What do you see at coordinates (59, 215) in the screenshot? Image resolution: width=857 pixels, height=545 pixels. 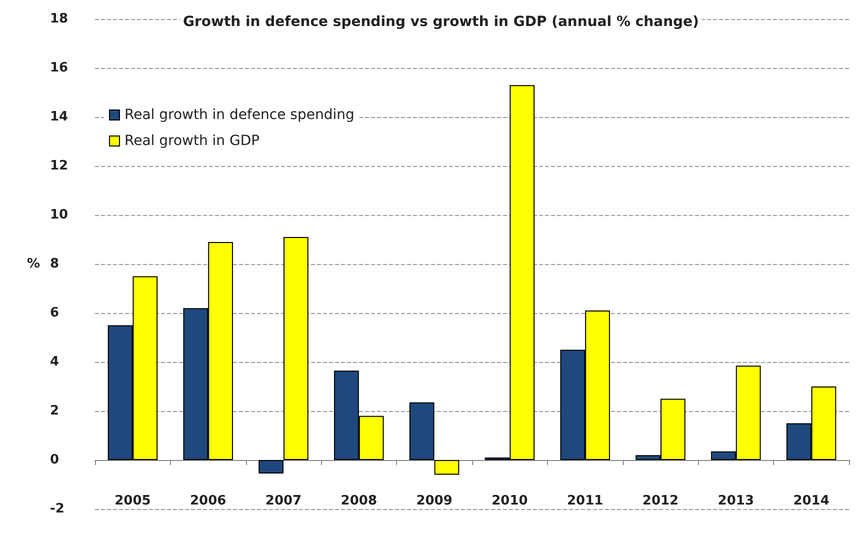 I see `y-tick-label: 10` at bounding box center [59, 215].